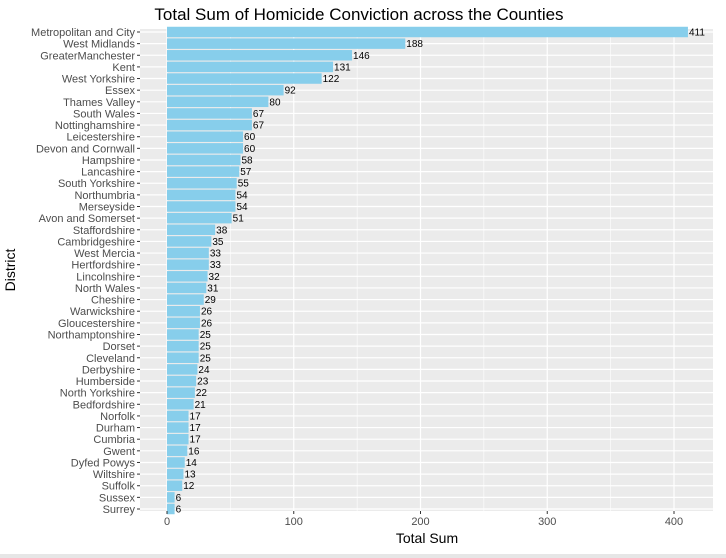  I want to click on bar-value-label: 146, so click(361, 56).